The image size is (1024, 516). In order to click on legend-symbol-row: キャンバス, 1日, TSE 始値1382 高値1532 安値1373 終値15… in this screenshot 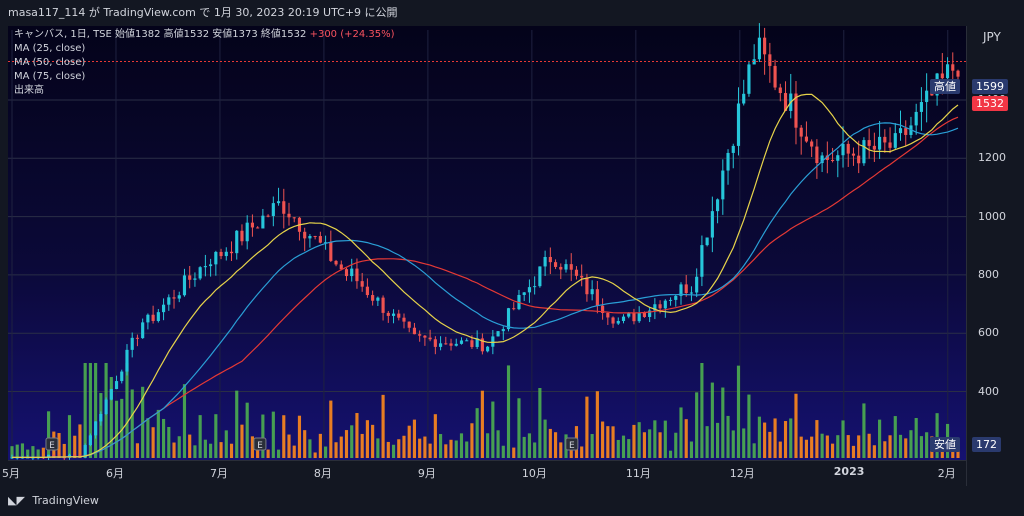, I will do `click(204, 35)`.